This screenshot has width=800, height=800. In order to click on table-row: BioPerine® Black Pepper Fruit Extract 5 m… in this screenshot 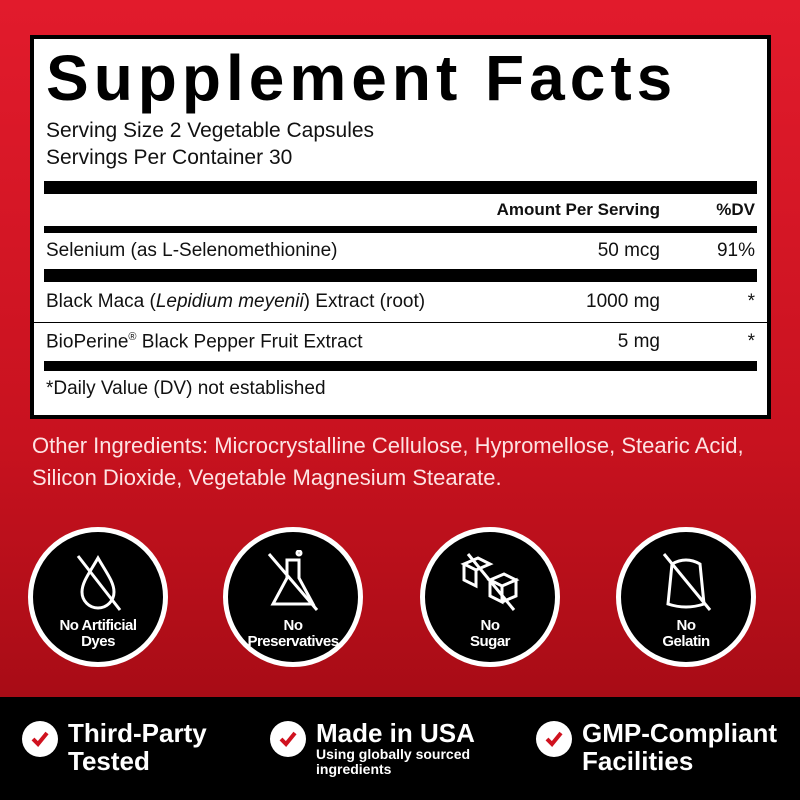, I will do `click(400, 342)`.